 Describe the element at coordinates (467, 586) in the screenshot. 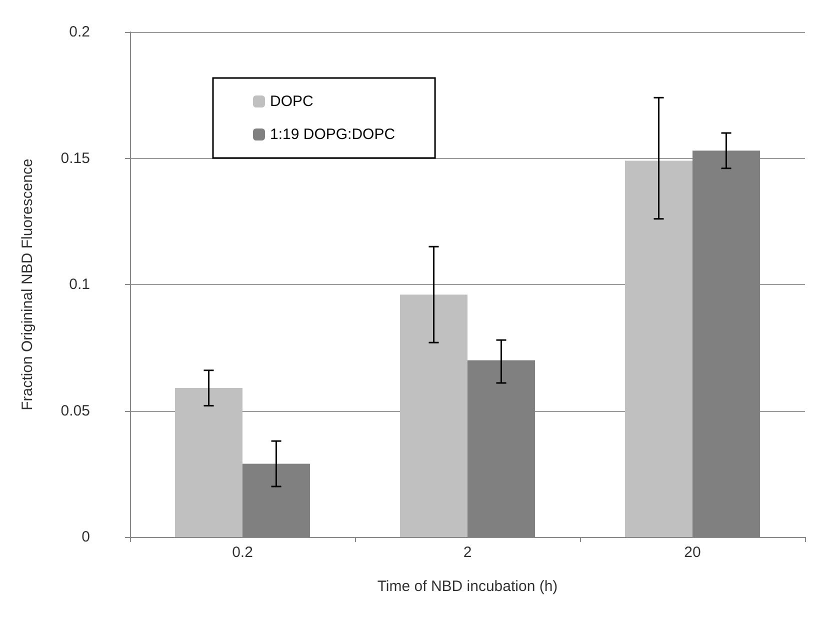

I see `x-axis-title: Time of NBD incubation (h)` at that location.